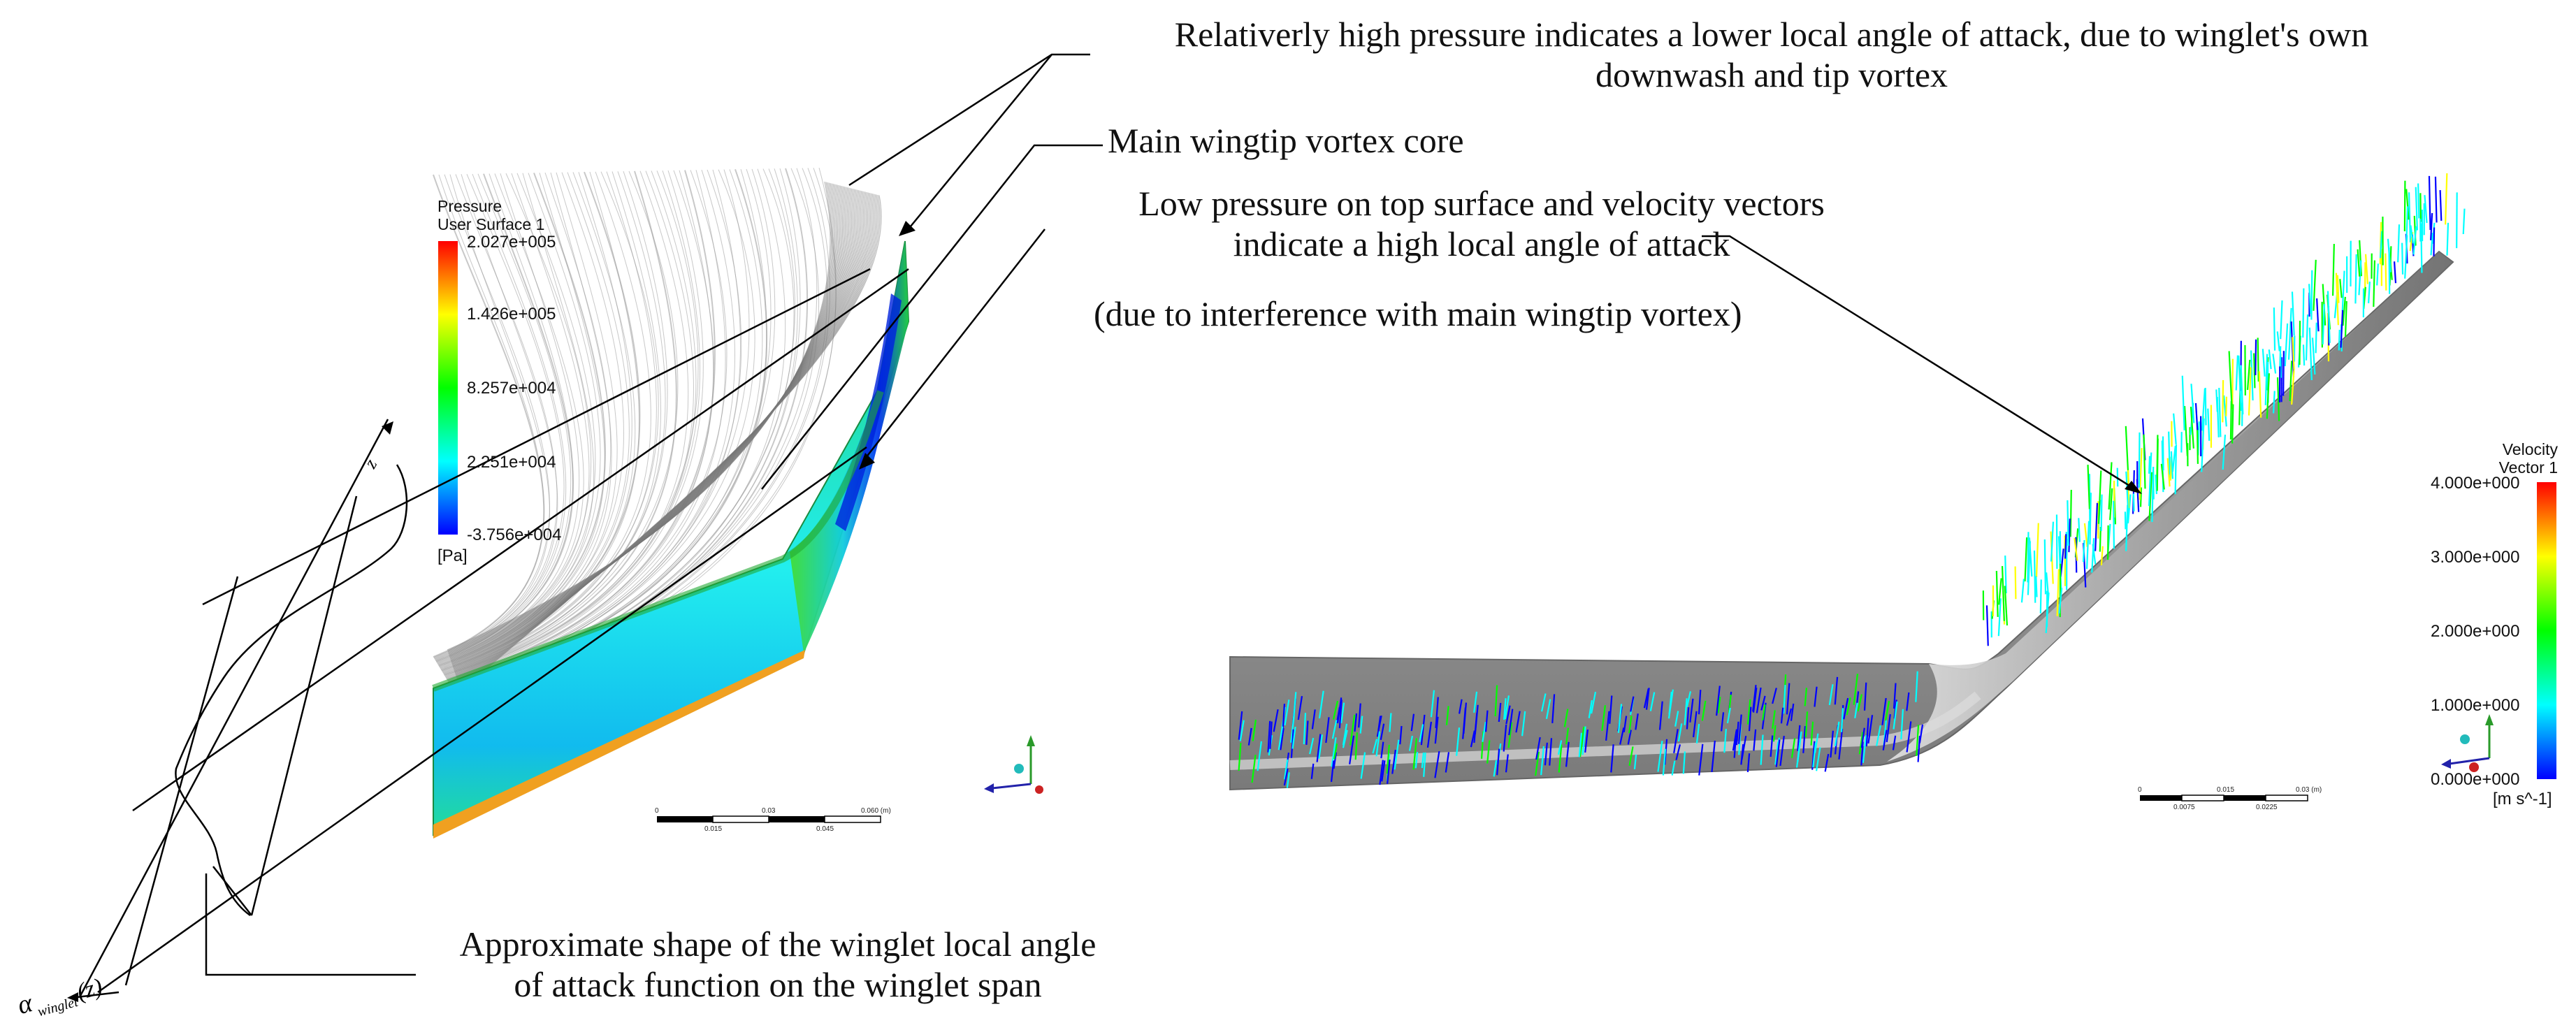 The height and width of the screenshot is (1023, 2576). I want to click on alpha-label: α winglet (z), so click(60, 997).